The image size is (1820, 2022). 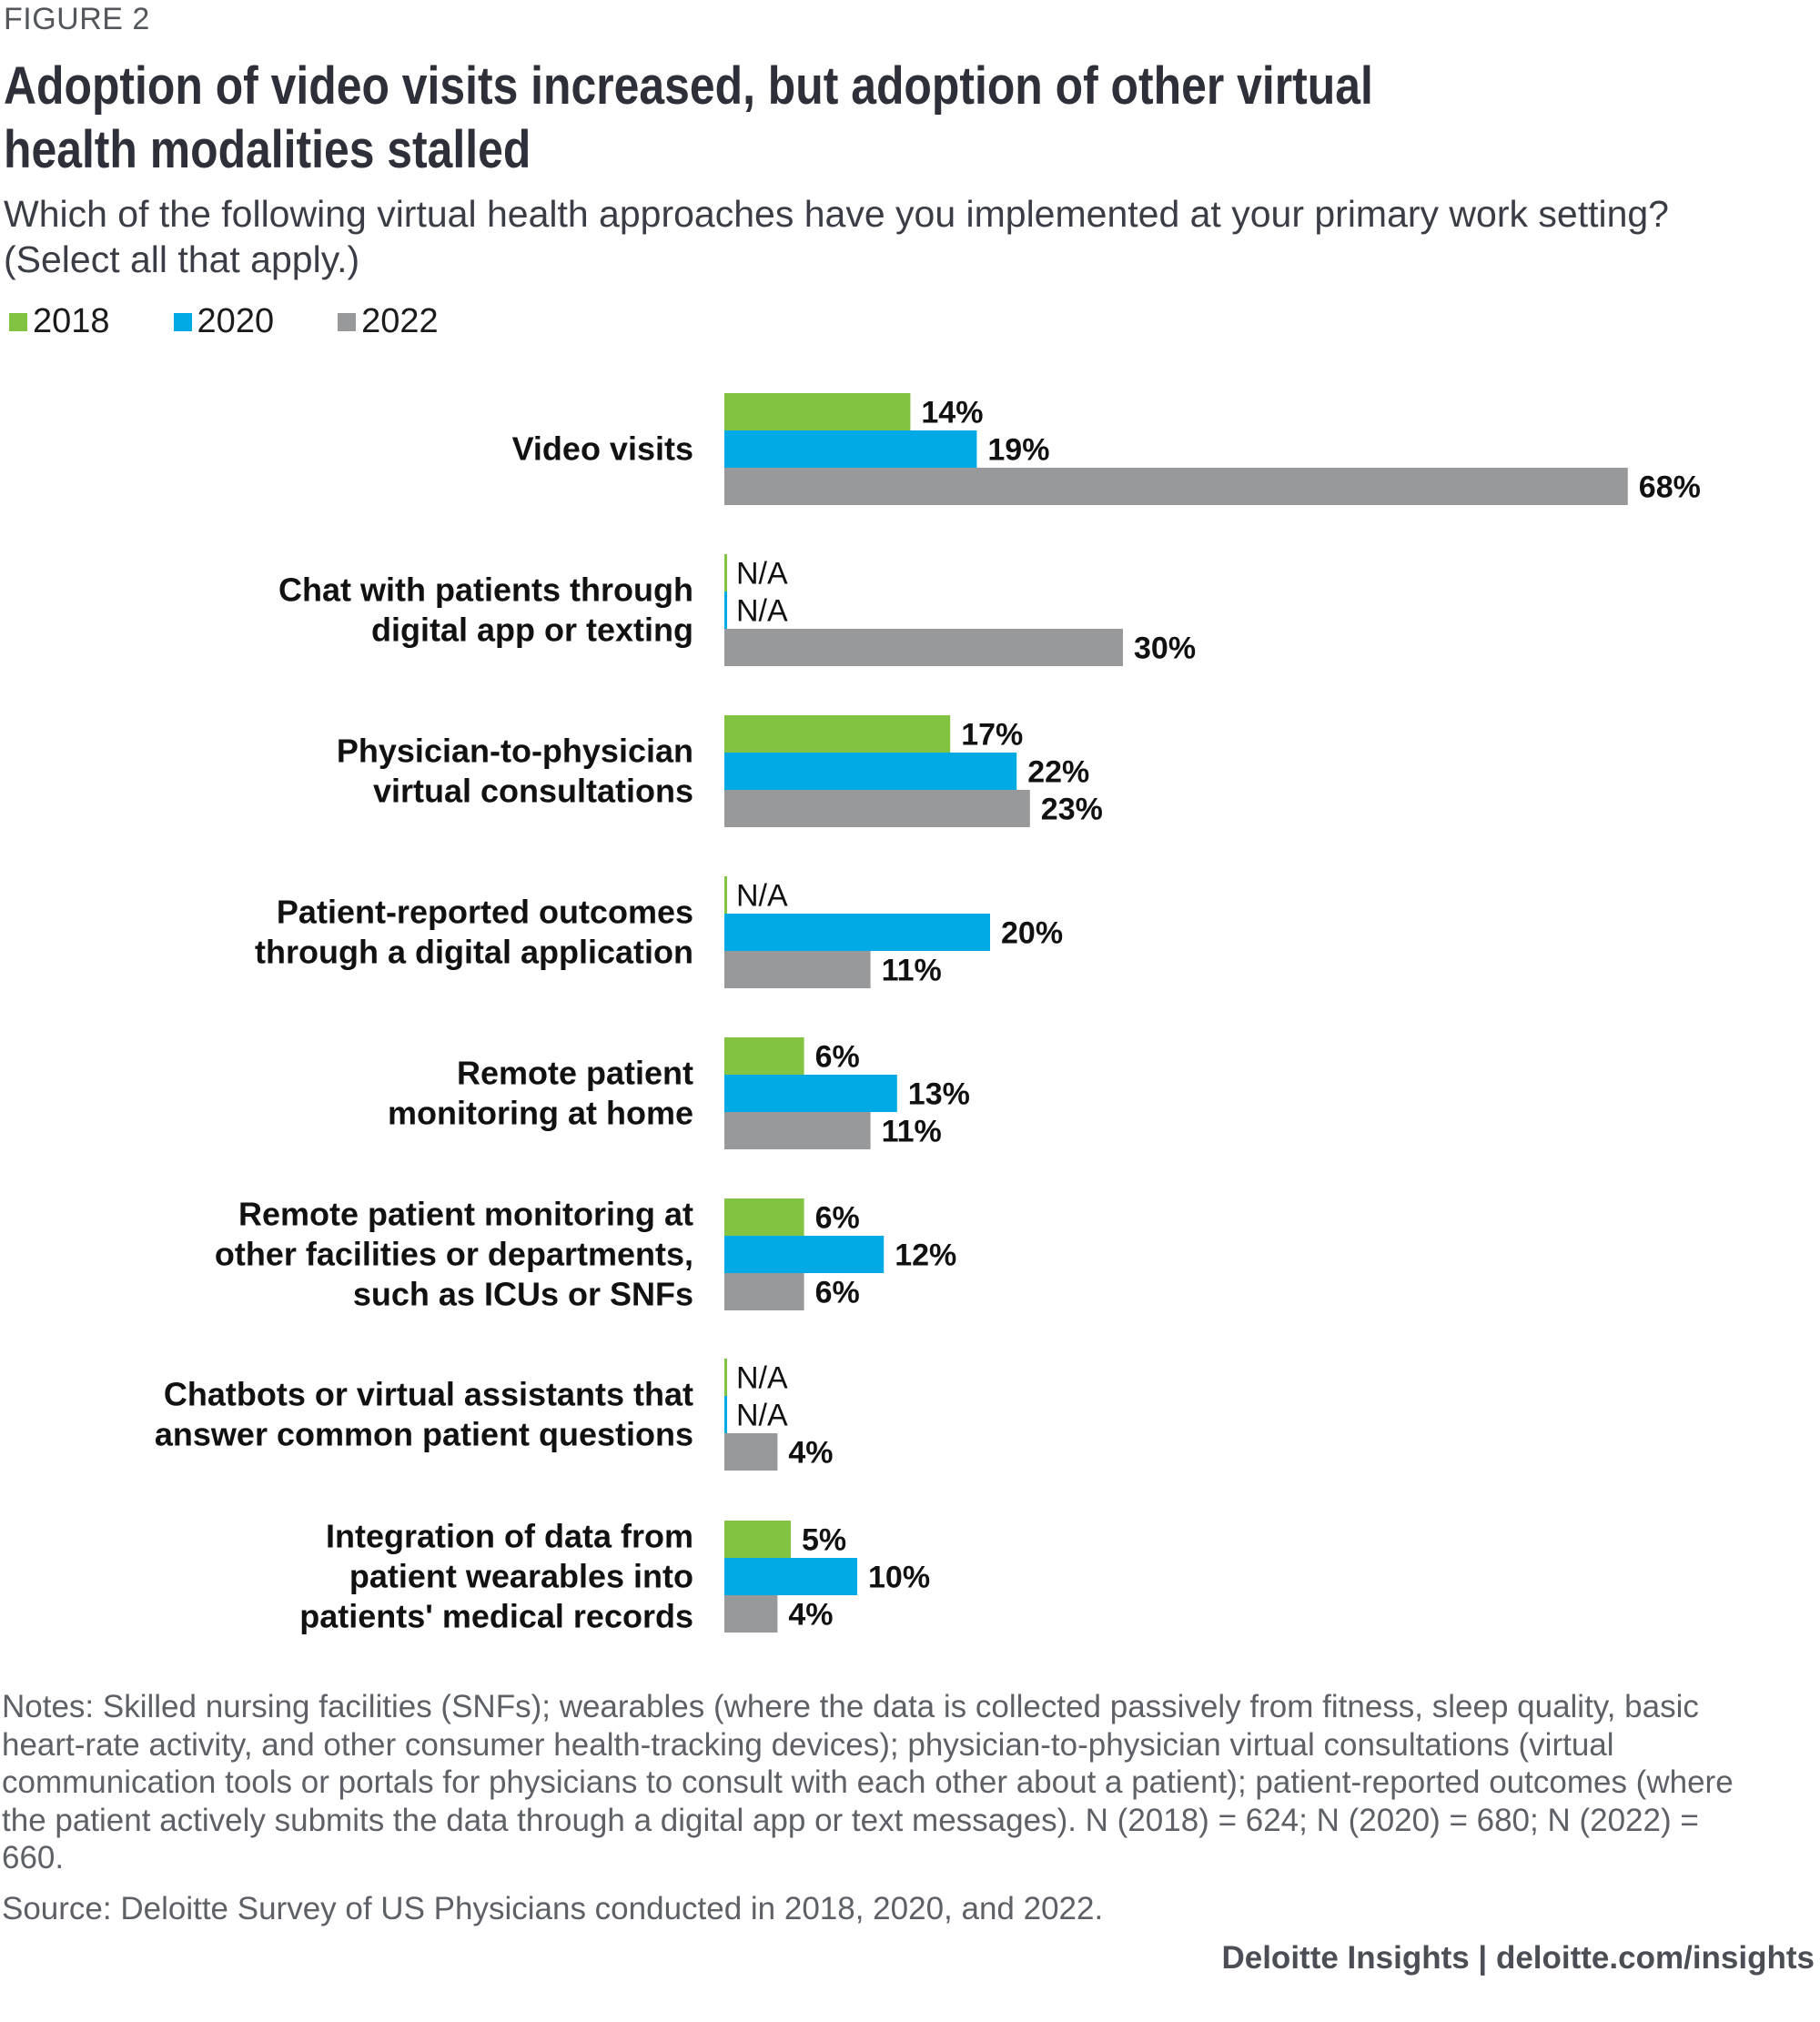 I want to click on category-label: patients' medical records, so click(x=496, y=1616).